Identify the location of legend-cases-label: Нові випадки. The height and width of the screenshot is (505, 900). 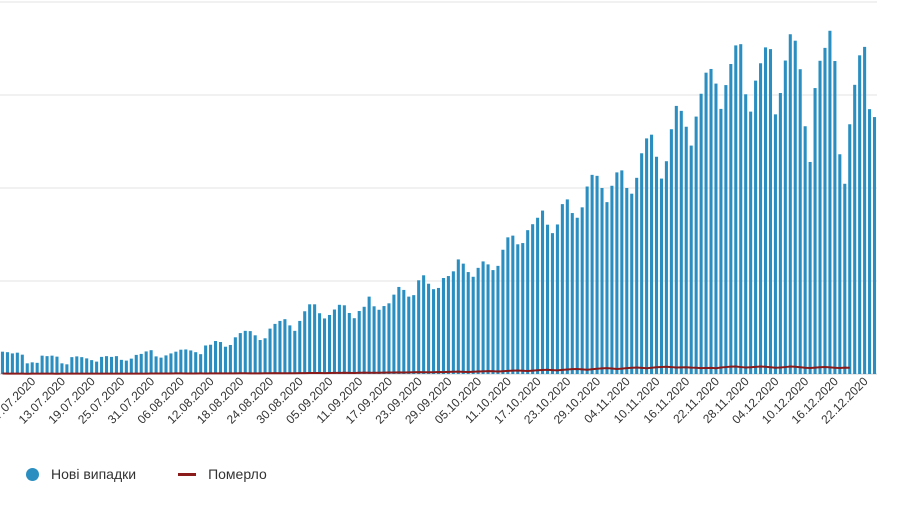
(94, 474).